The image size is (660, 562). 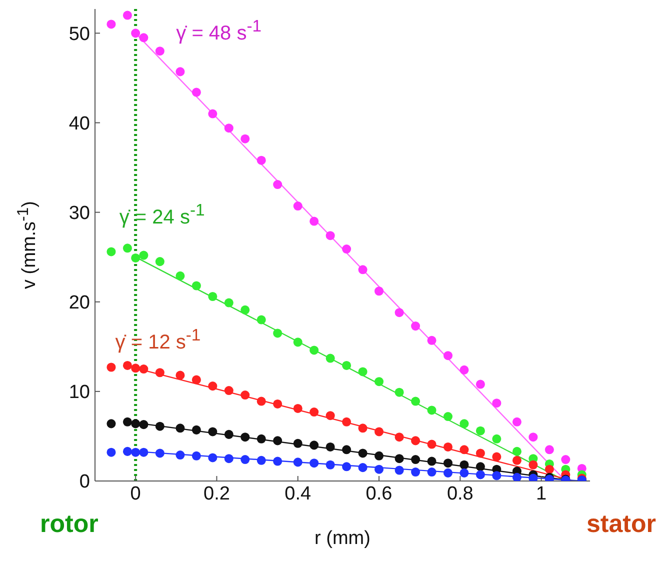 I want to click on annotation: γ̇ = 12 s$^{-1}$, so click(x=158, y=340).